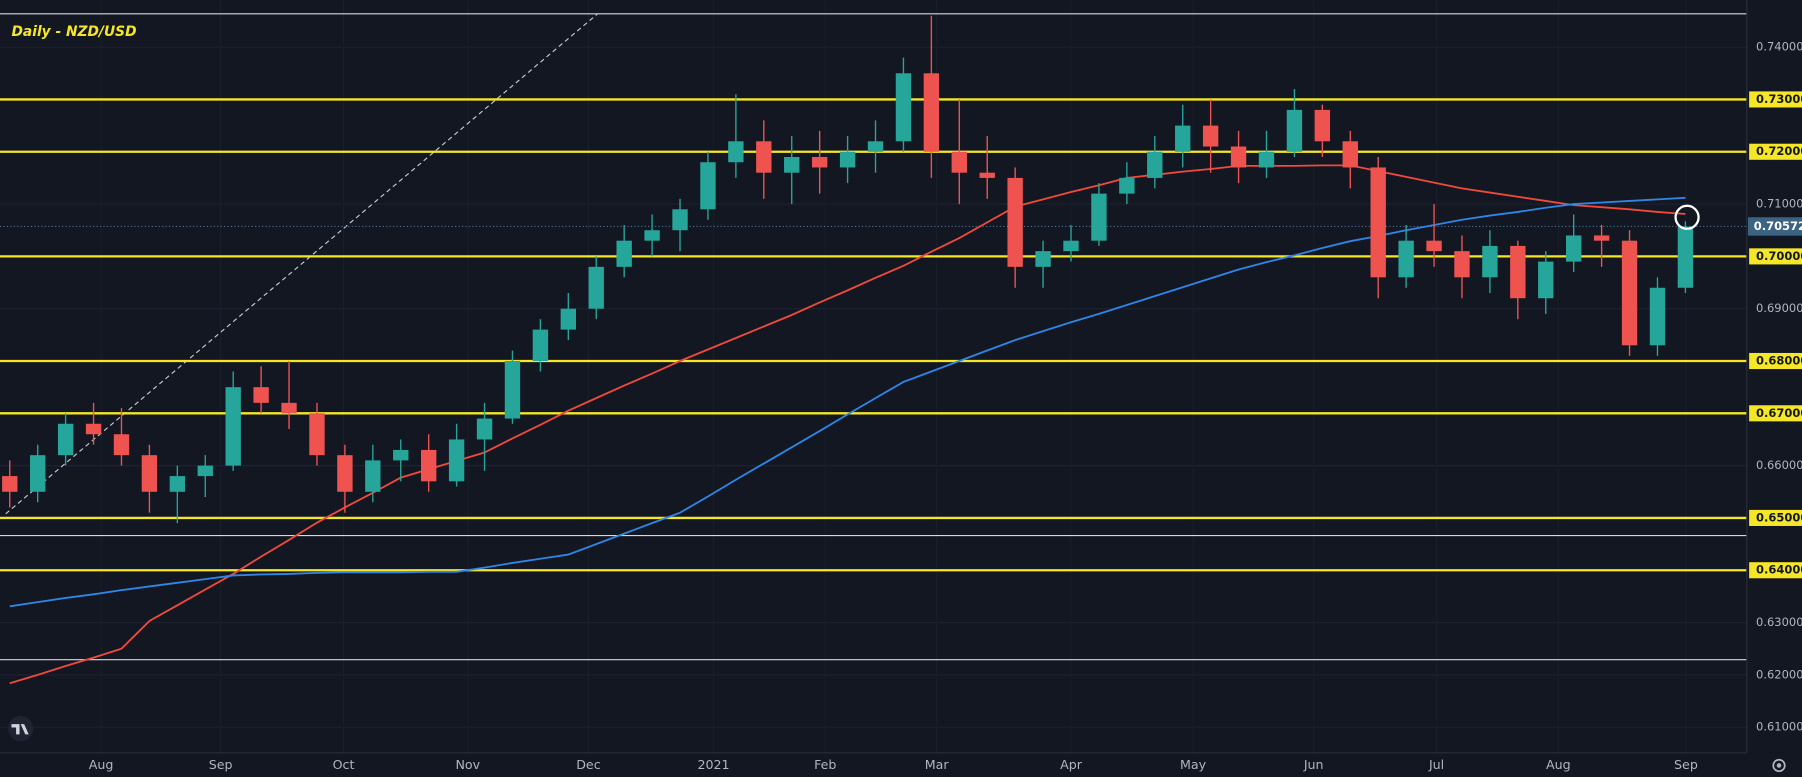  What do you see at coordinates (1558, 764) in the screenshot?
I see `x-tick-label: Aug` at bounding box center [1558, 764].